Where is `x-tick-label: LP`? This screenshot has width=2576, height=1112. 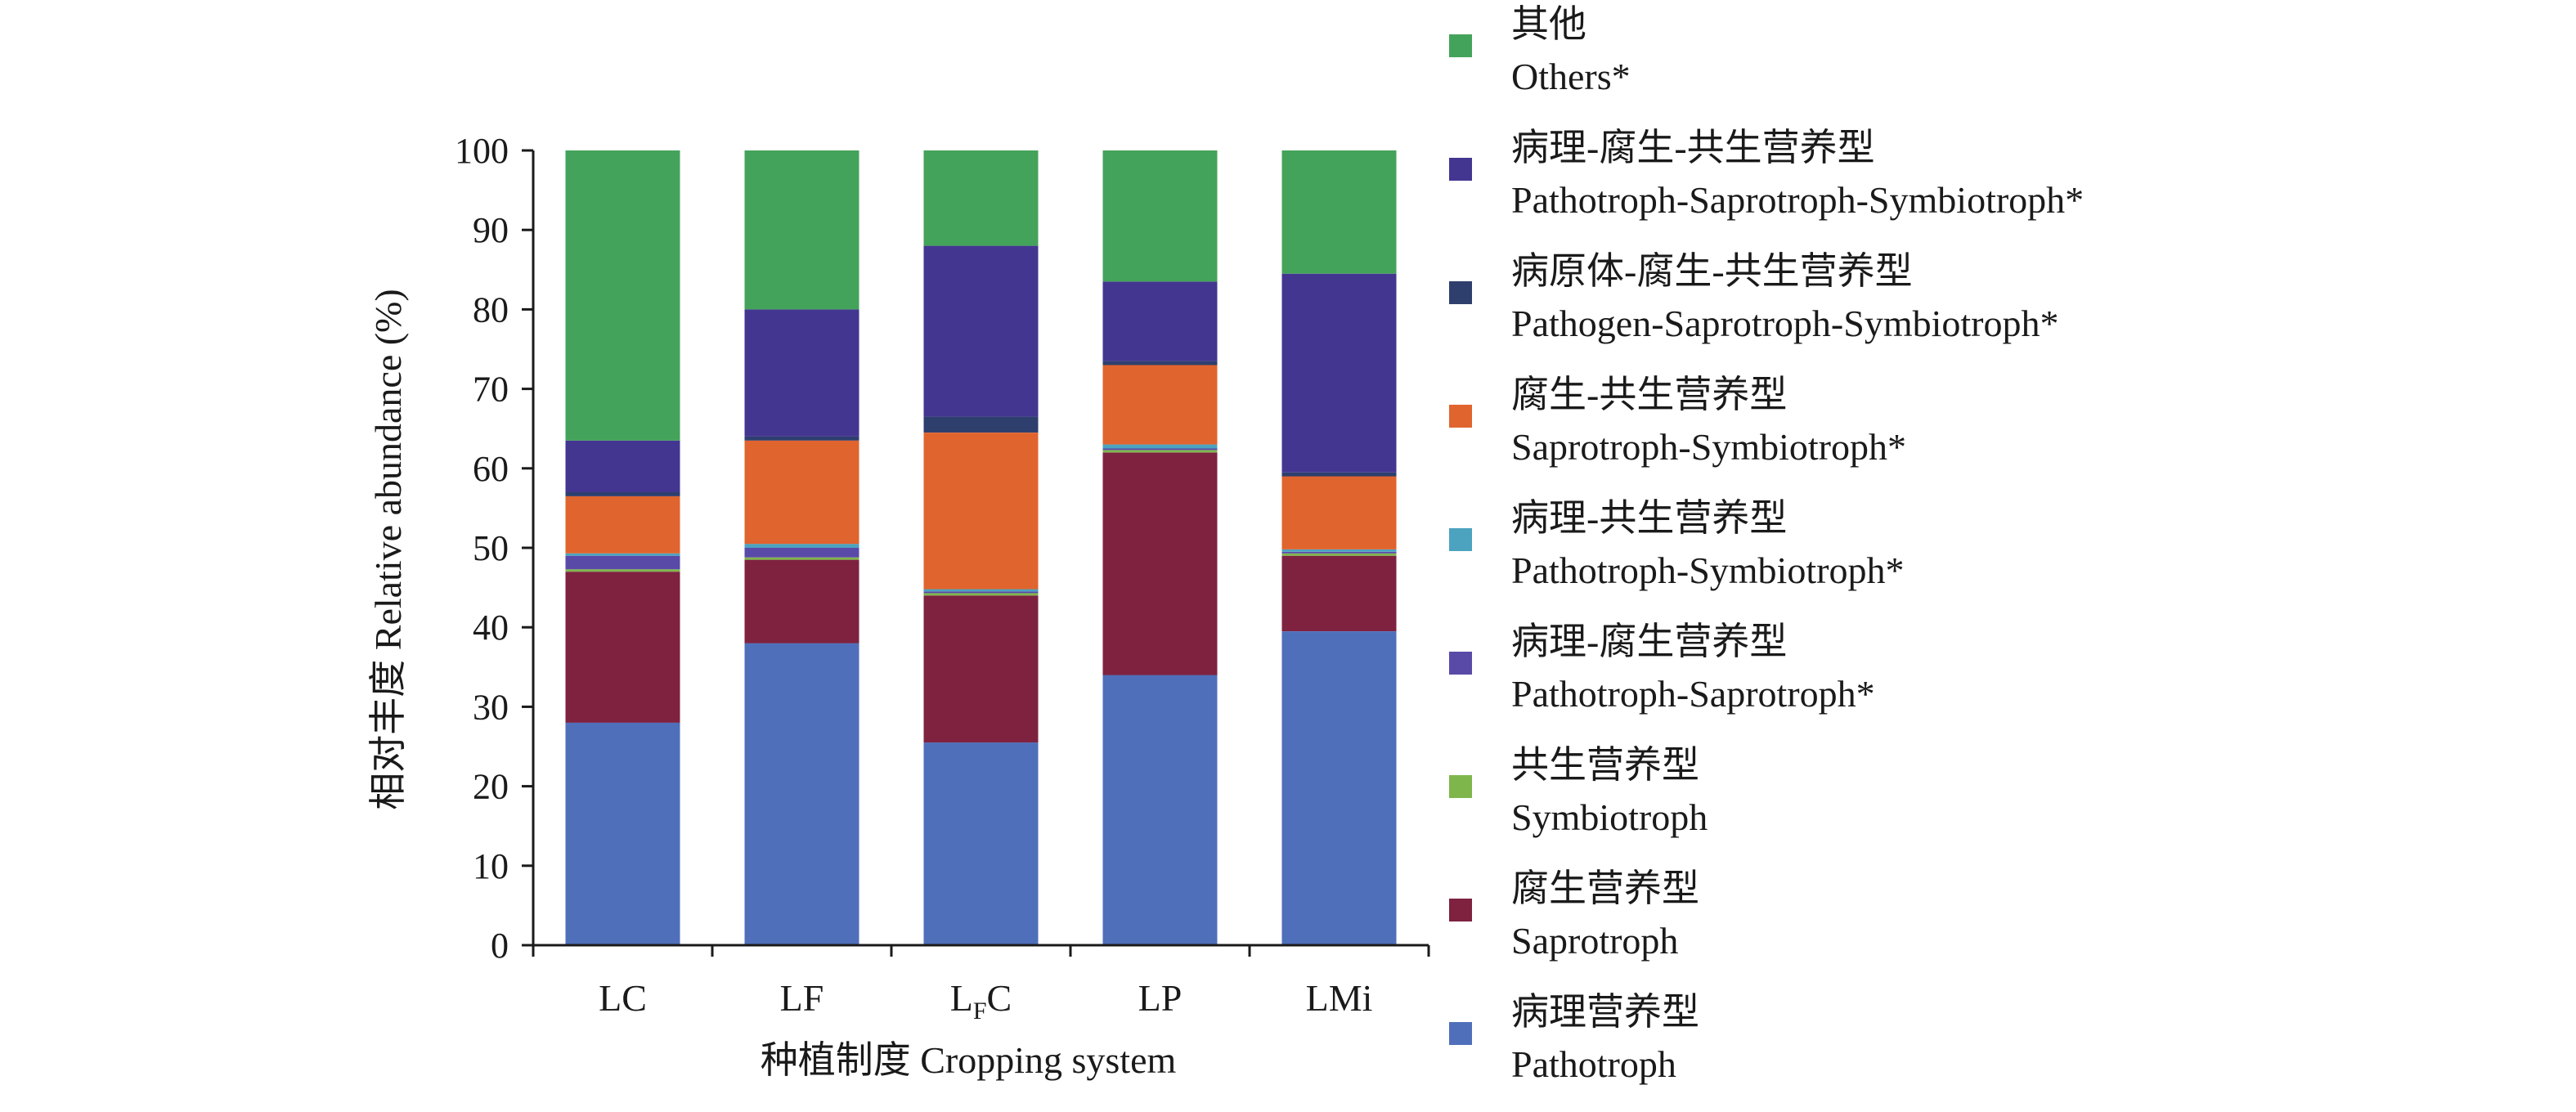
x-tick-label: LP is located at coordinates (1160, 998).